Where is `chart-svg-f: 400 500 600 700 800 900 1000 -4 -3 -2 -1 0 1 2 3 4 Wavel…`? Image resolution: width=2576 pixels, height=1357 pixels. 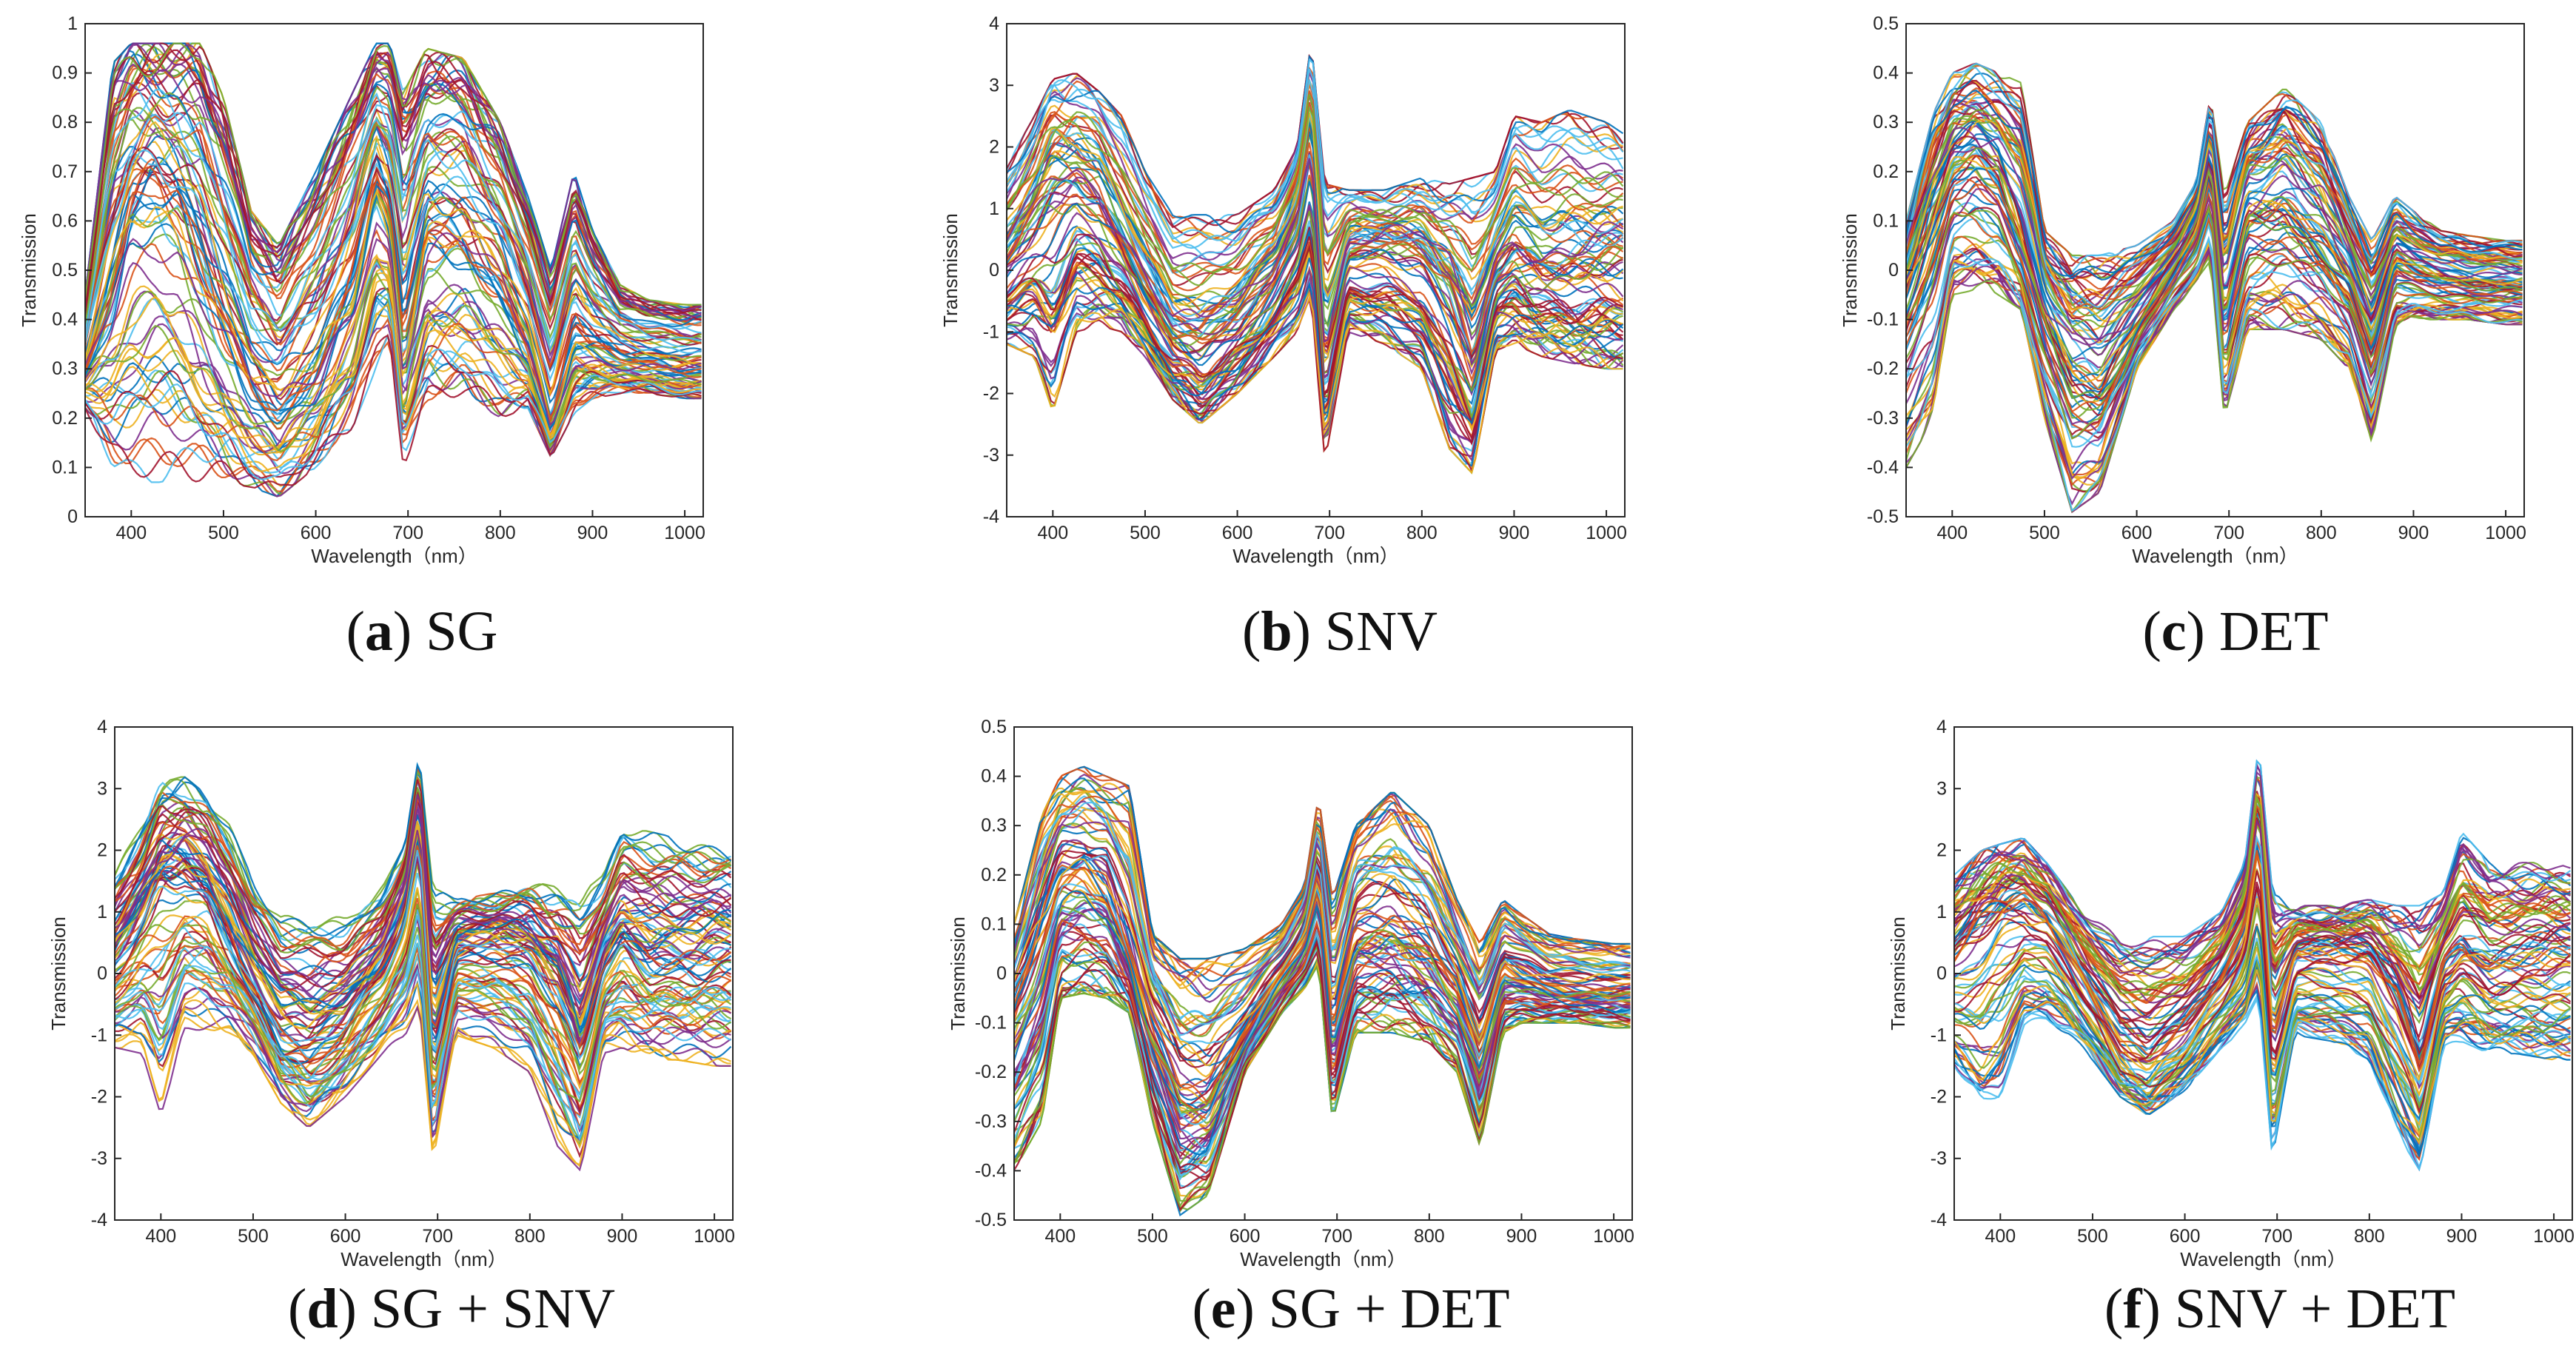
chart-svg-f: 400 500 600 700 800 900 1000 -4 -3 -2 -1 0 1 2 3 4 Wavel… is located at coordinates (2231, 993).